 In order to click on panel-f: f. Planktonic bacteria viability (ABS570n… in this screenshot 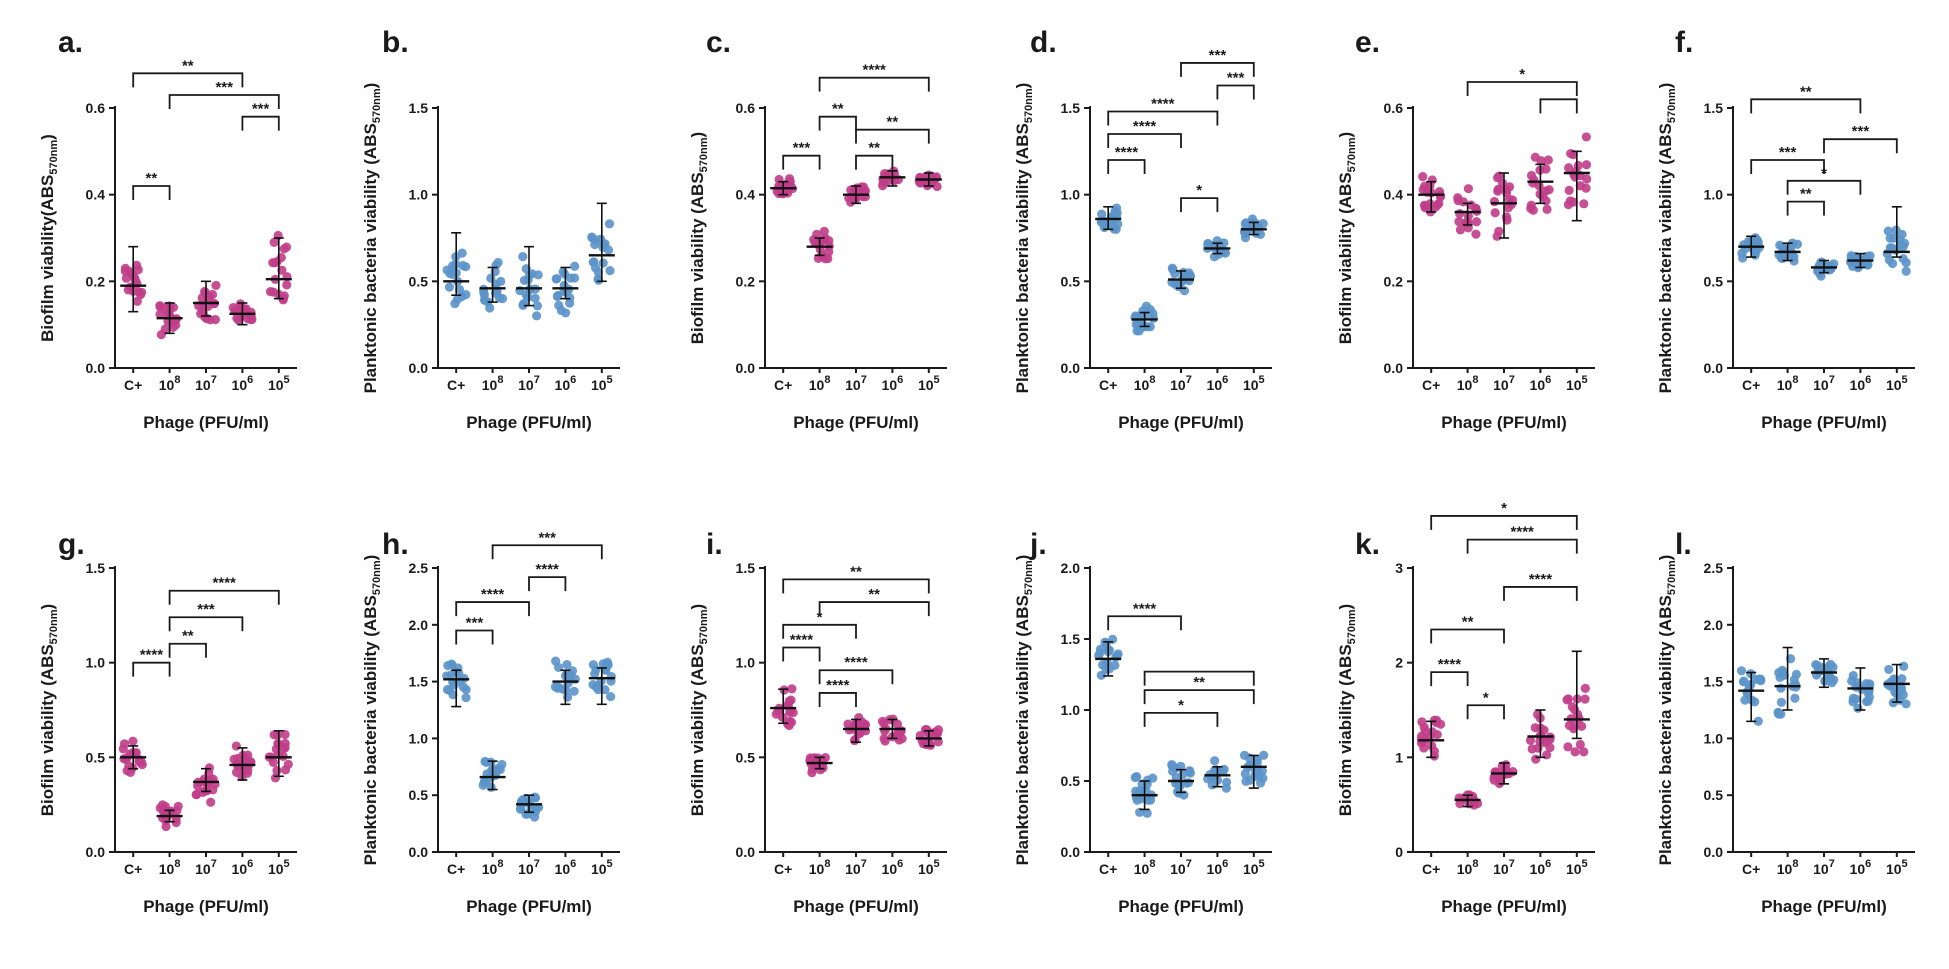, I will do `click(1785, 229)`.